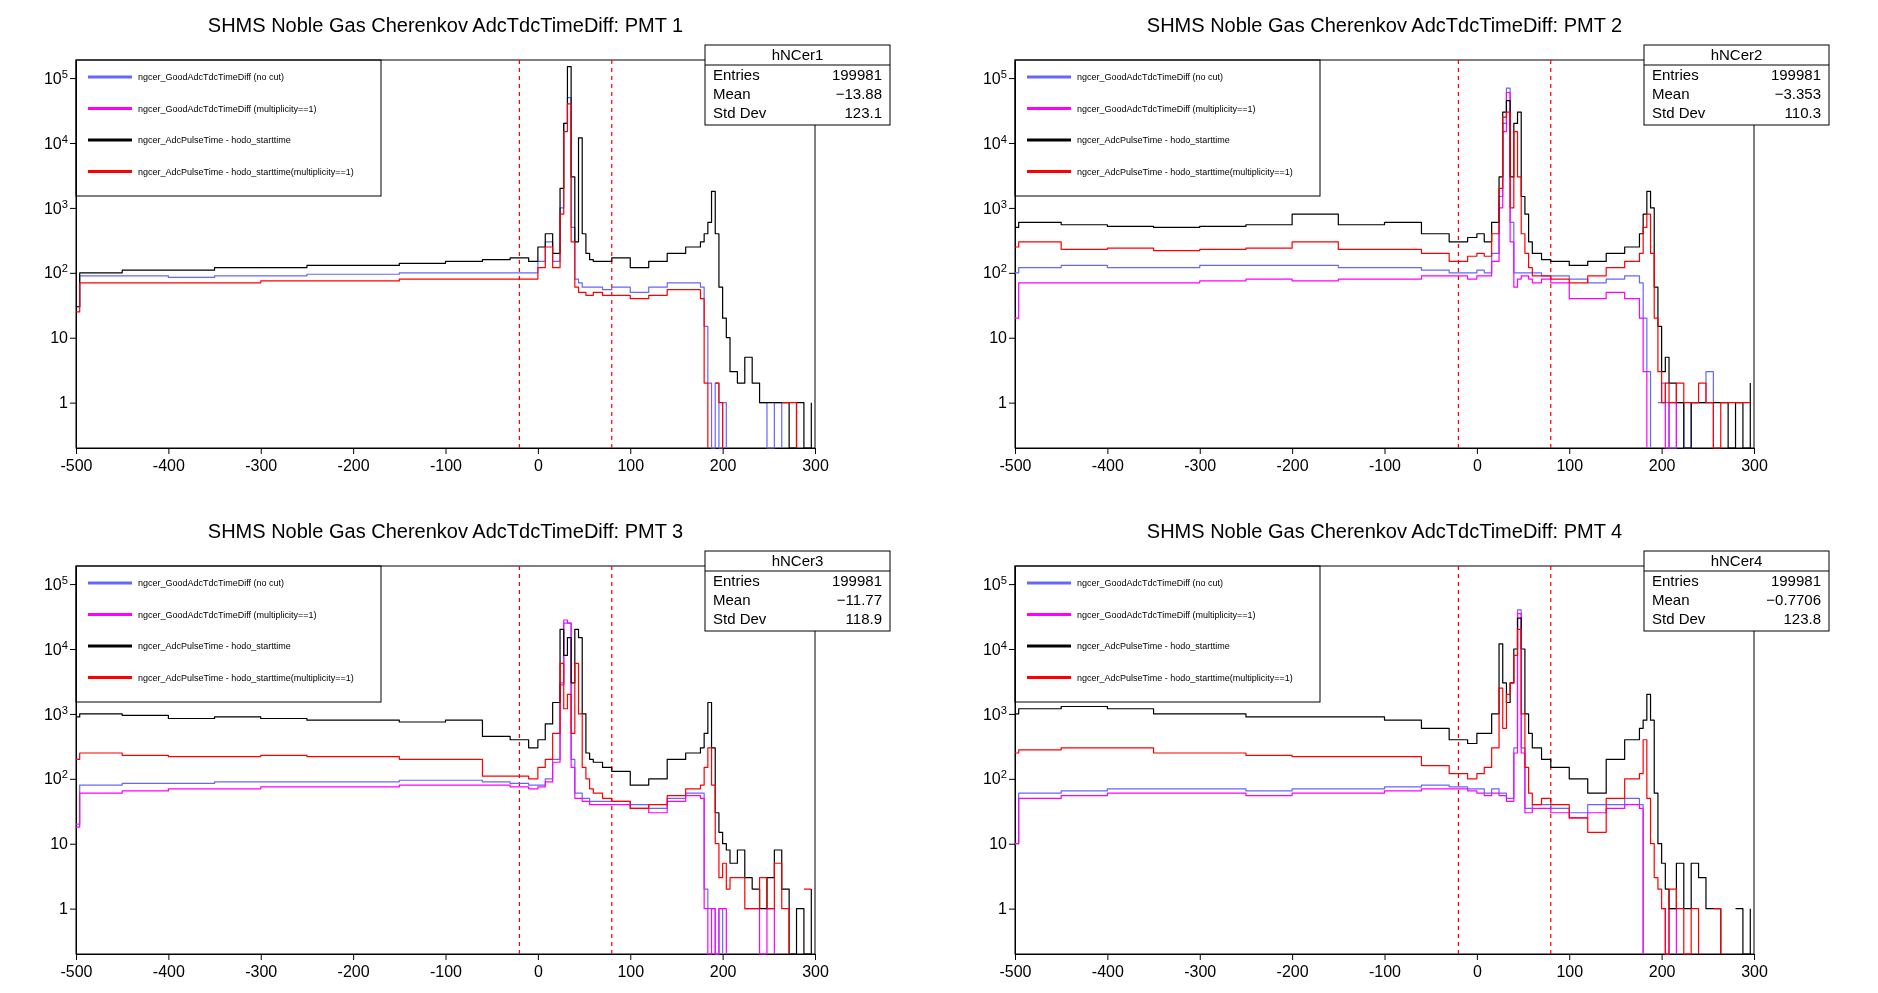 This screenshot has width=1878, height=993. What do you see at coordinates (1736, 54) in the screenshot?
I see `annotation: hNCer2` at bounding box center [1736, 54].